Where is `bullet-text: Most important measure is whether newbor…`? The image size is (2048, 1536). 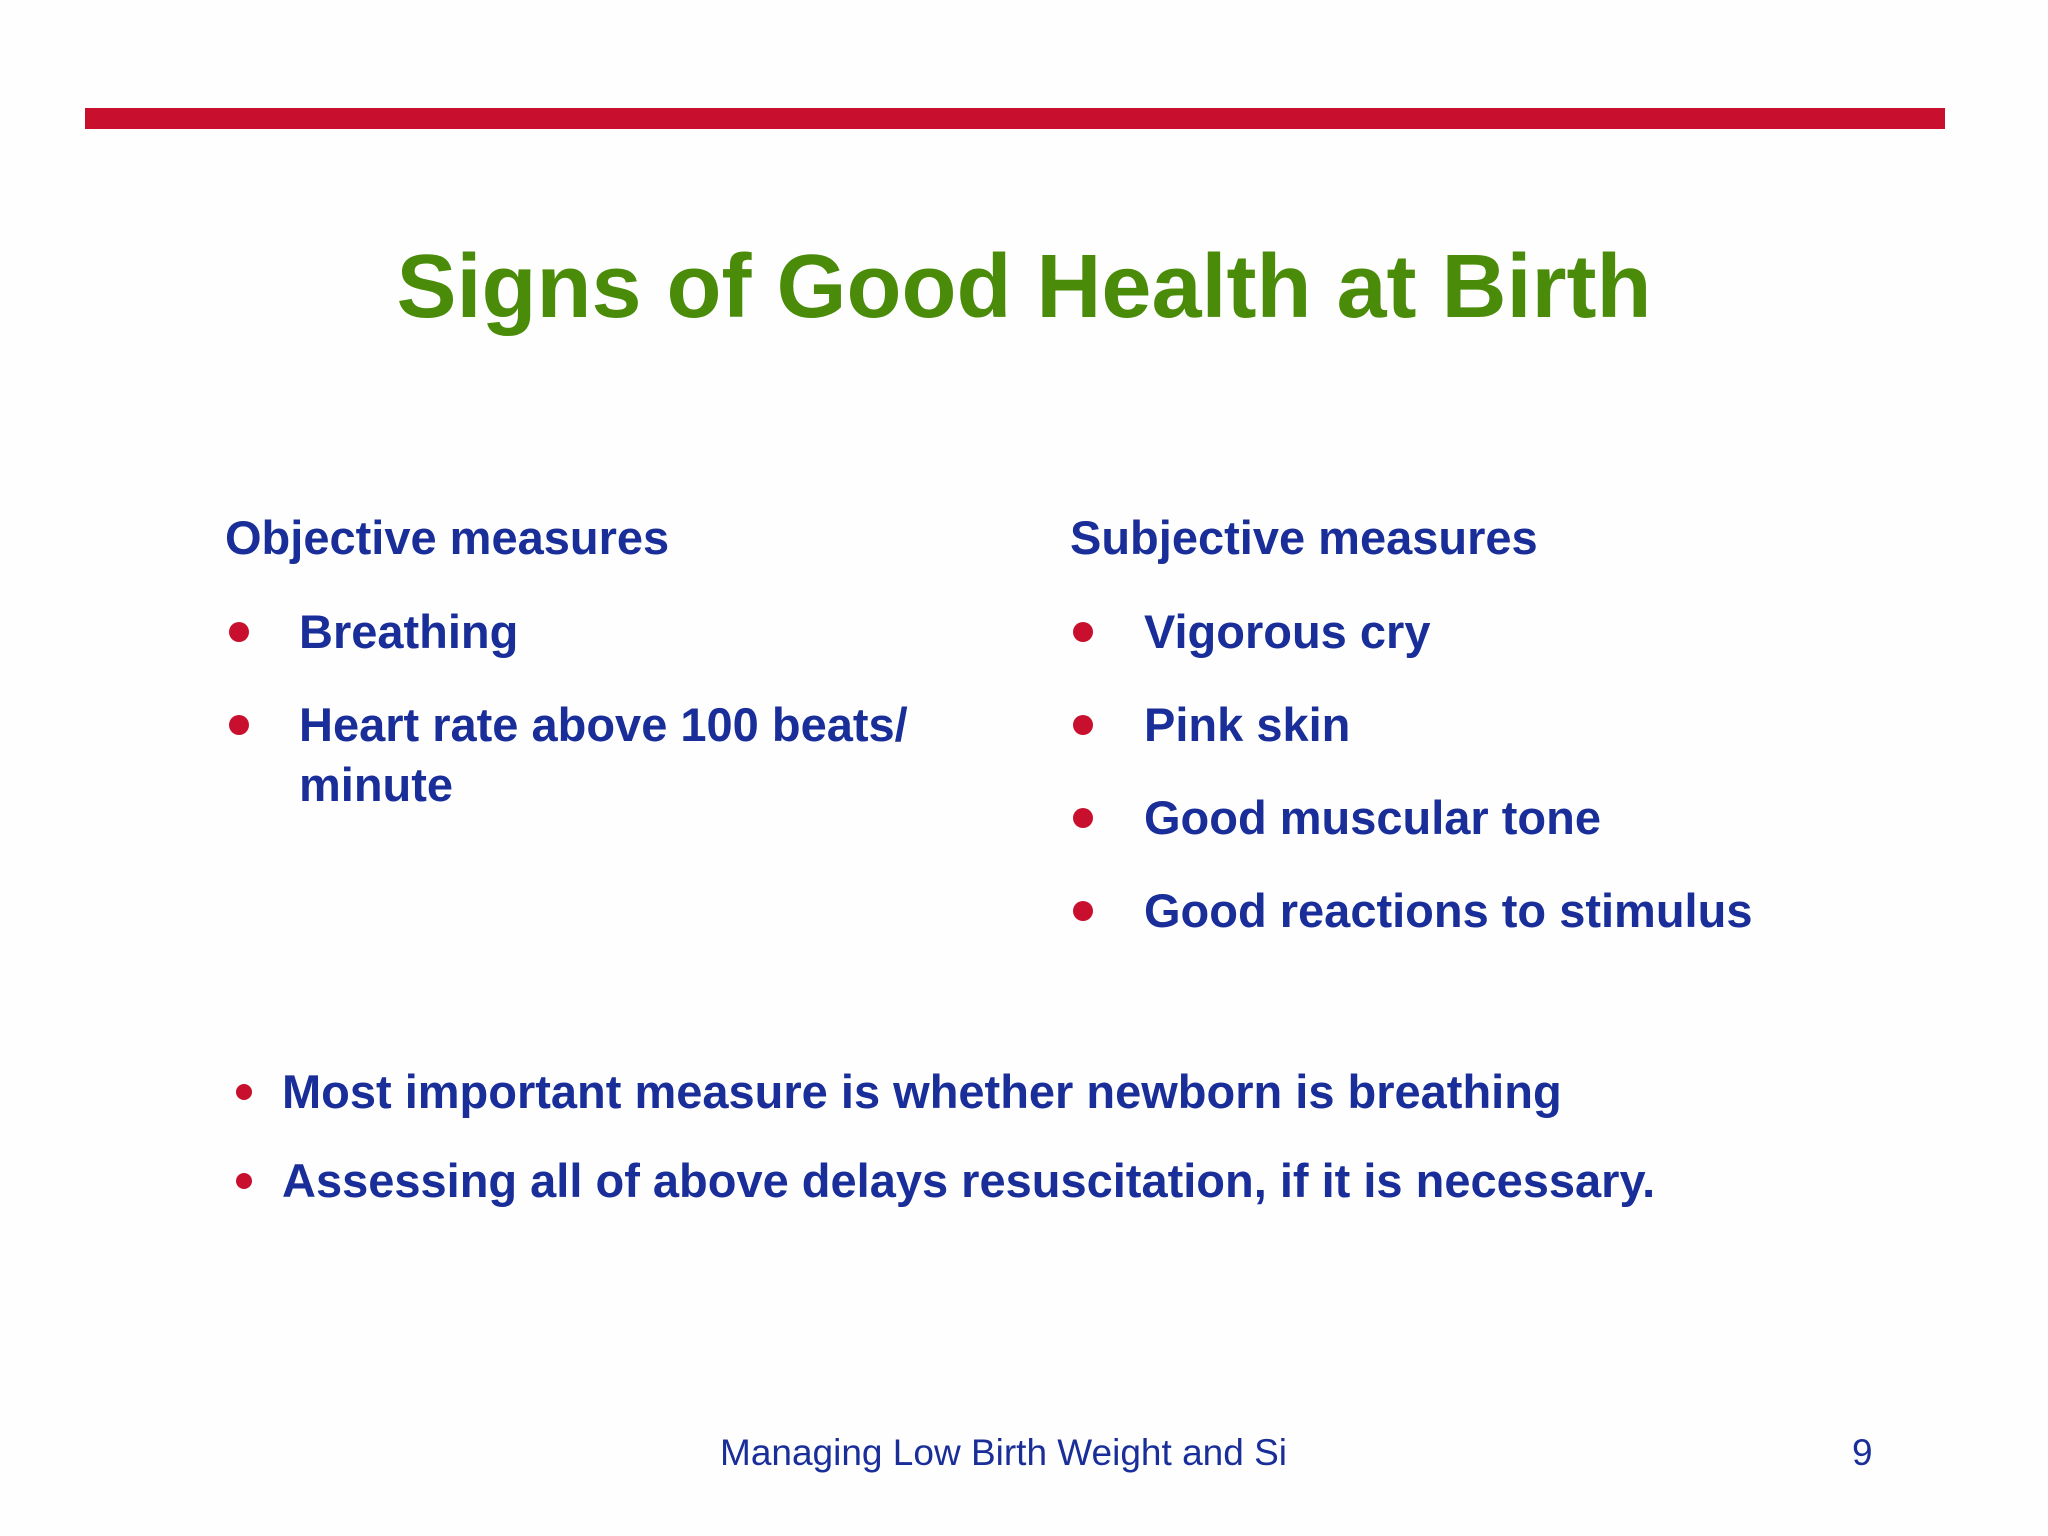 bullet-text: Most important measure is whether newbor… is located at coordinates (922, 1091).